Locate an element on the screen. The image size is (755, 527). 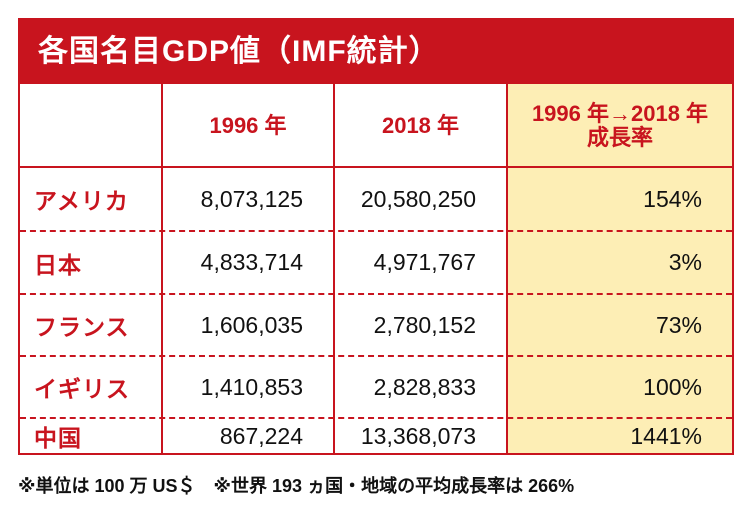
table-cell-growth: 154% is located at coordinates (672, 198).